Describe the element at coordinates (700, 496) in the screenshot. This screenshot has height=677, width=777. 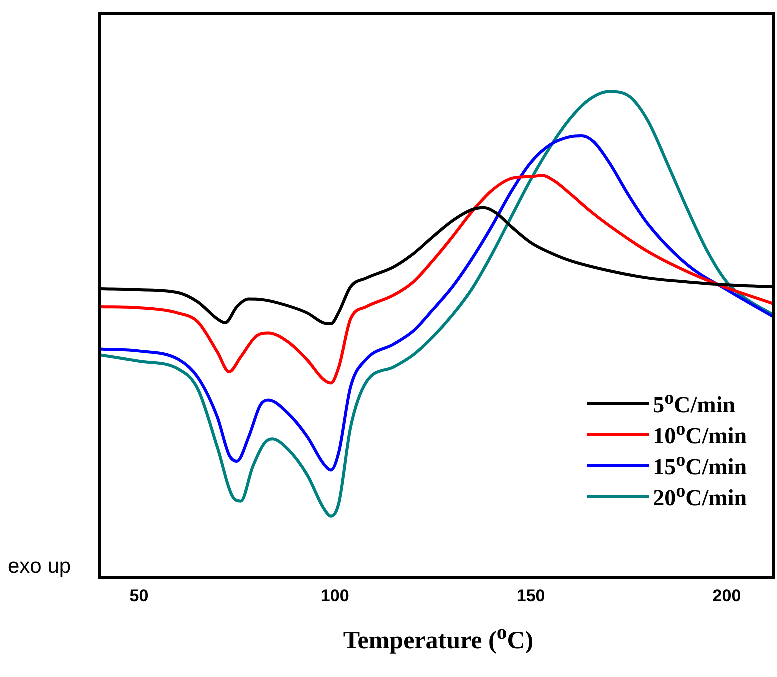
I see `legend-label: 20$^{o}$C/min` at that location.